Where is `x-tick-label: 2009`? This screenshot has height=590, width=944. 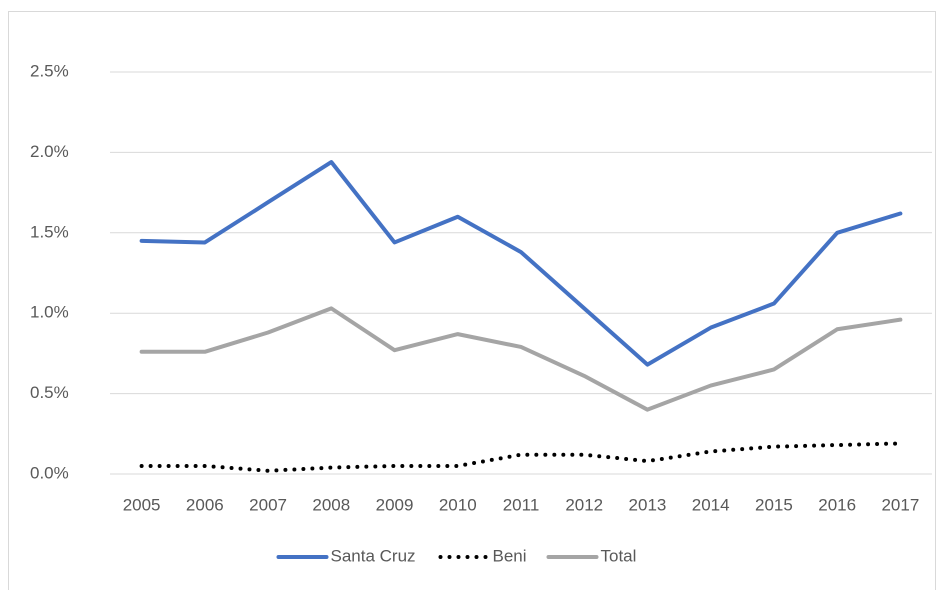
x-tick-label: 2009 is located at coordinates (395, 504).